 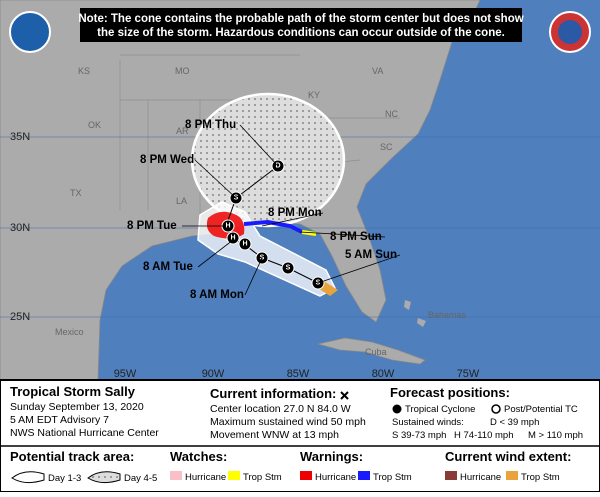 What do you see at coordinates (182, 71) in the screenshot?
I see `state-label: MO` at bounding box center [182, 71].